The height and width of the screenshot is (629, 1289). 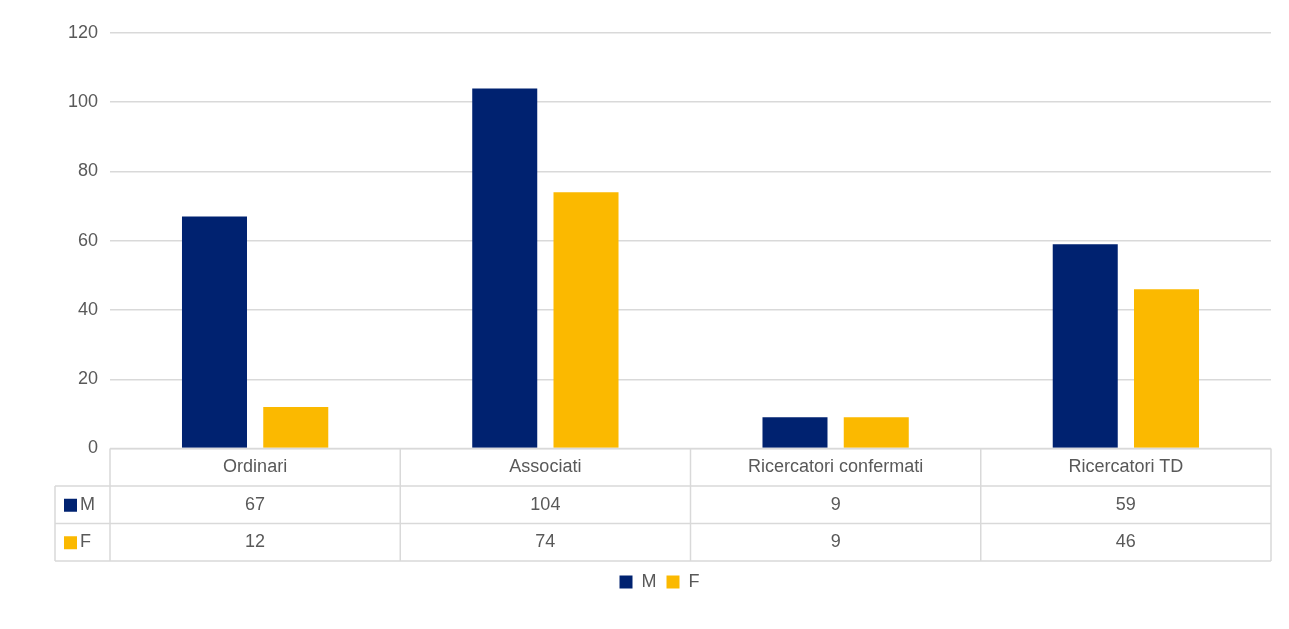 I want to click on data-label: 104, so click(x=545, y=503).